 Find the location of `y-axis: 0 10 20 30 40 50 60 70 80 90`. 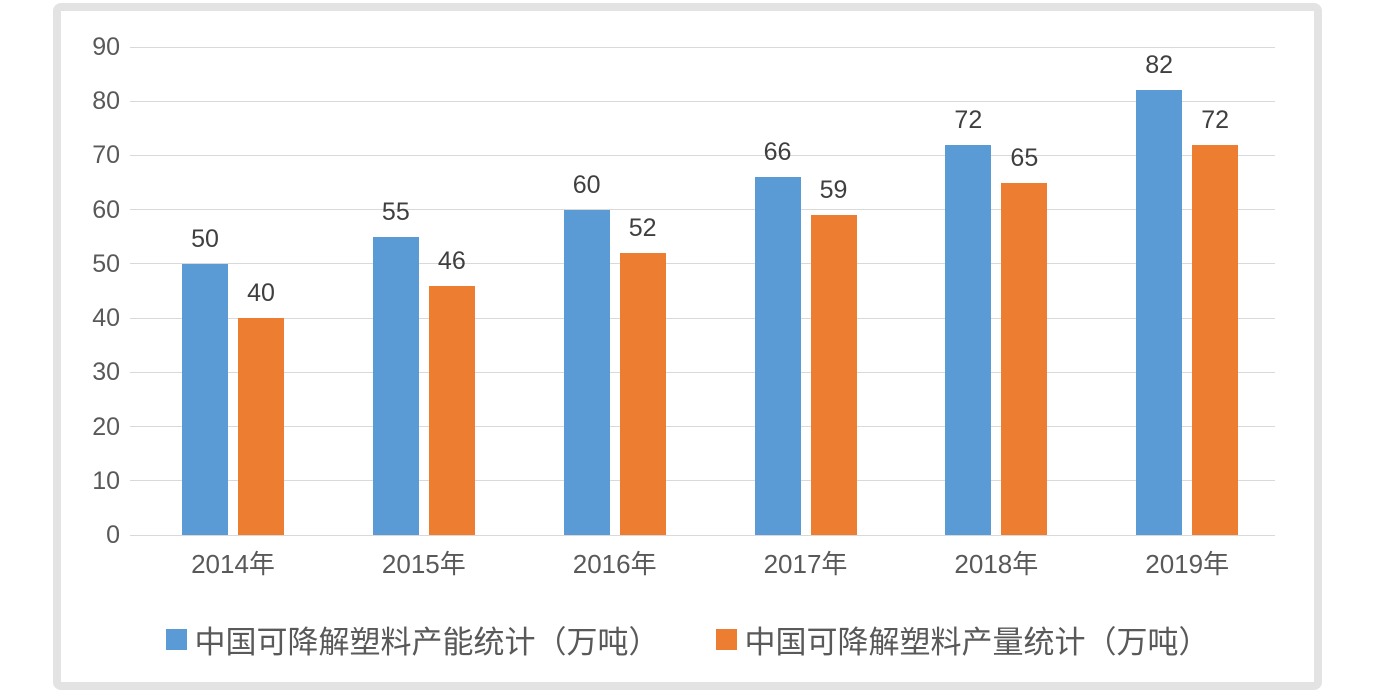

y-axis: 0 10 20 30 40 50 60 70 80 90 is located at coordinates (90, 291).